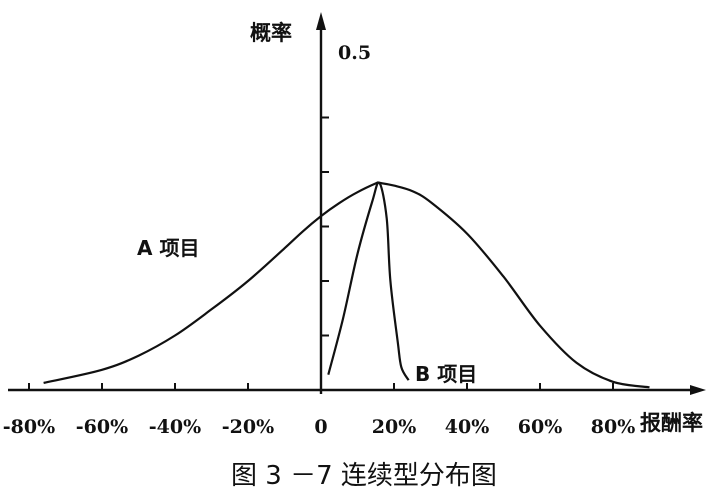 This screenshot has width=728, height=502. I want to click on x-tick-label: -80%, so click(29, 427).